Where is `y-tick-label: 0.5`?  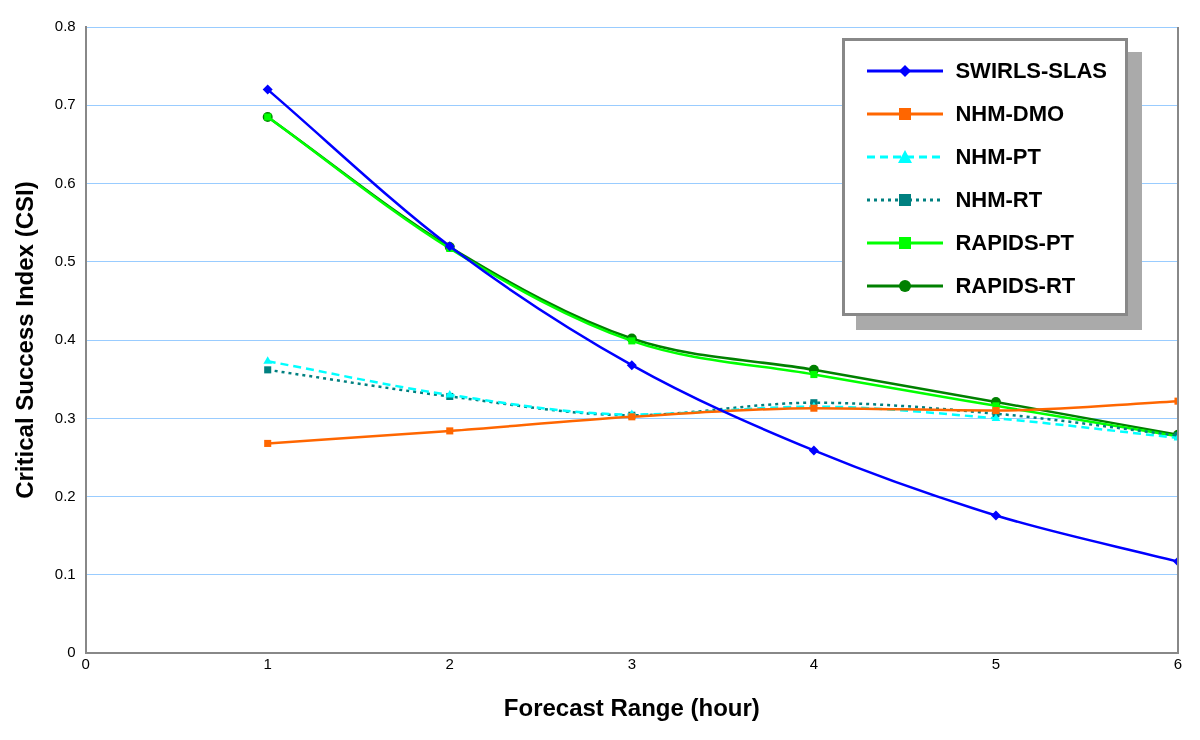 y-tick-label: 0.5 is located at coordinates (65, 260).